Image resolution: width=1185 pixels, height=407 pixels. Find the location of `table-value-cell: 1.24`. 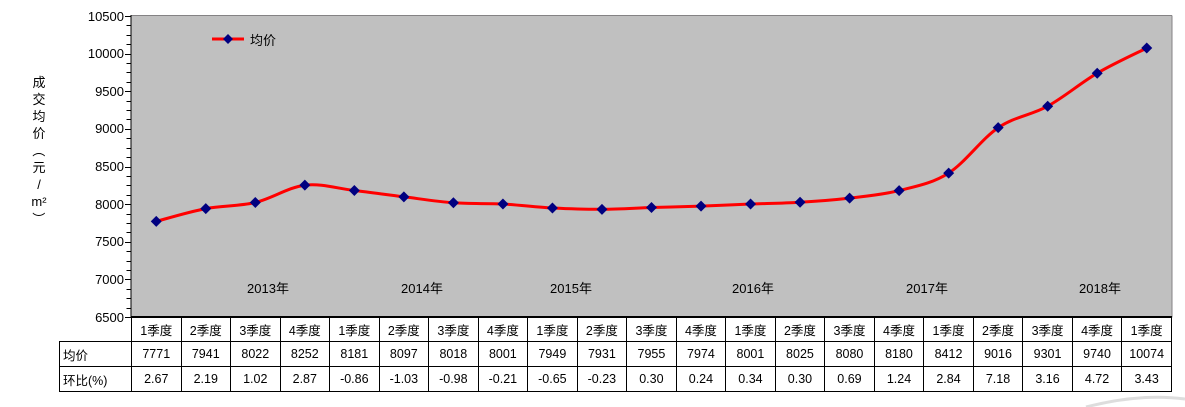

table-value-cell: 1.24 is located at coordinates (899, 379).